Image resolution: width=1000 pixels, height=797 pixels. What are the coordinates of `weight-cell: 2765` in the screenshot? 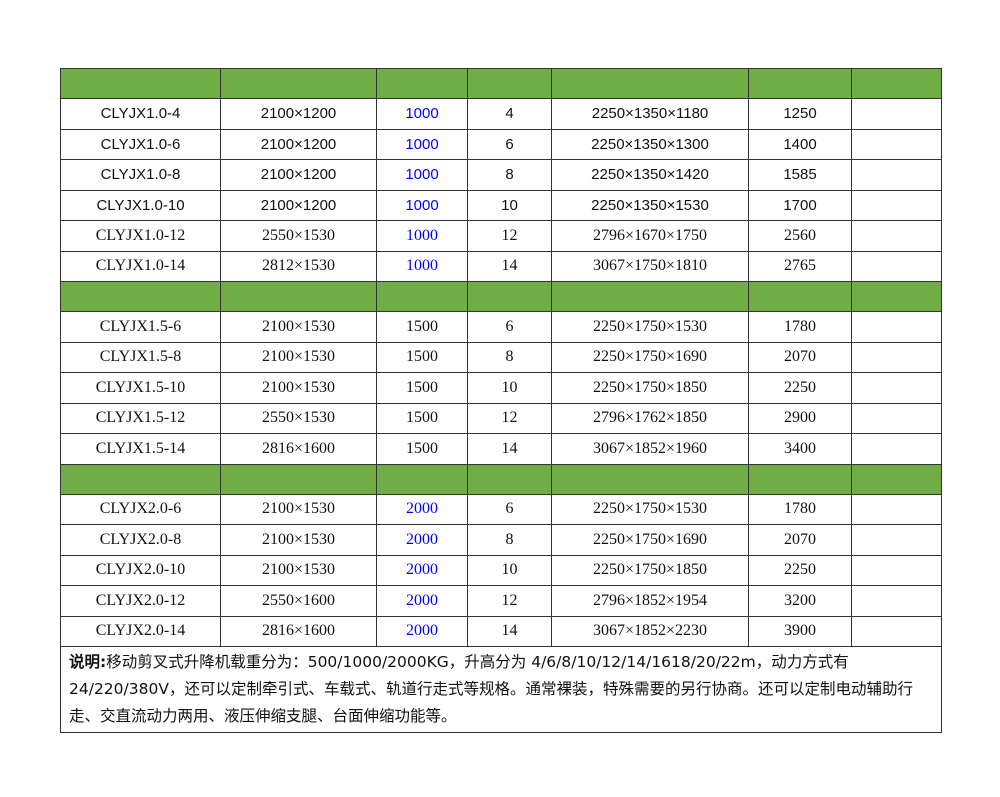 It's located at (800, 266).